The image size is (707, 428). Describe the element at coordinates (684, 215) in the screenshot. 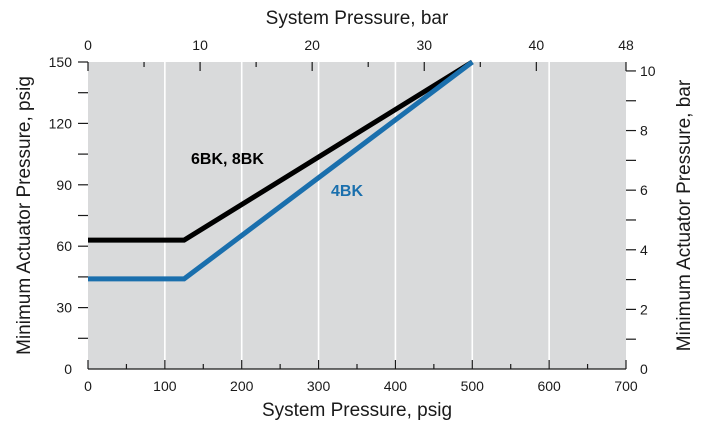

I see `y-right-axis-title: Minimum Actuator Pressure, bar` at that location.